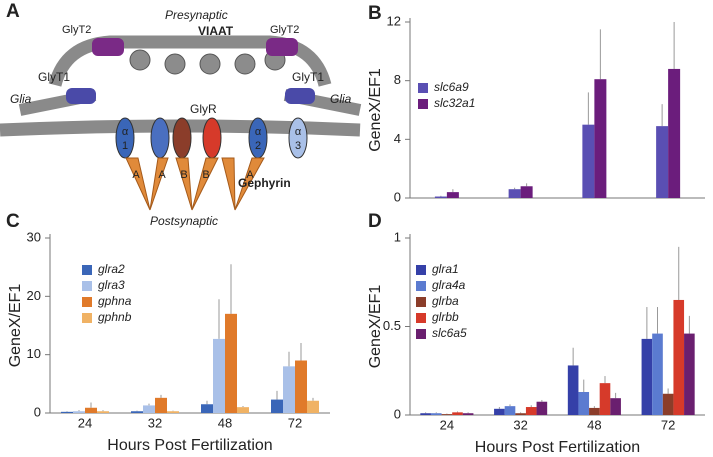  I want to click on x-tick-label: 24, so click(85, 422).